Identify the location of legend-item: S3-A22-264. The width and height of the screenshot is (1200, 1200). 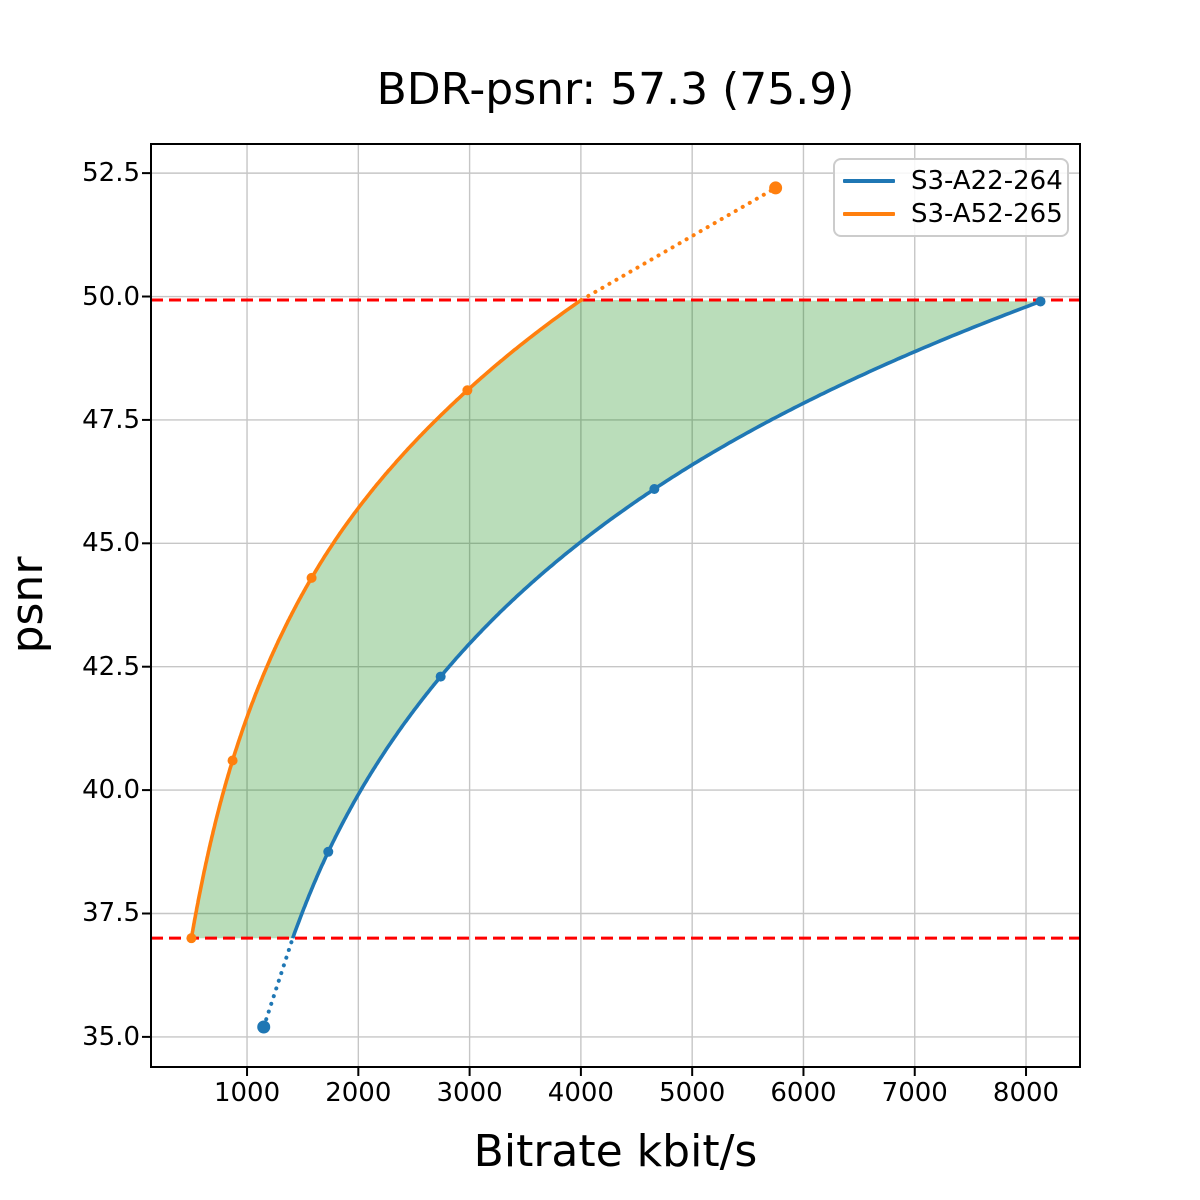
(953, 181).